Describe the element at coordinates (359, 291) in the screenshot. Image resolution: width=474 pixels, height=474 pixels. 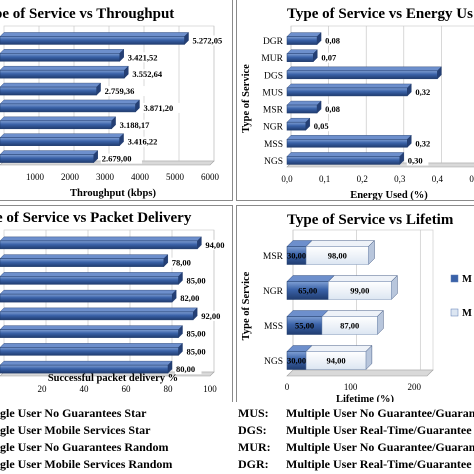
I see `data-label: 99,00` at that location.